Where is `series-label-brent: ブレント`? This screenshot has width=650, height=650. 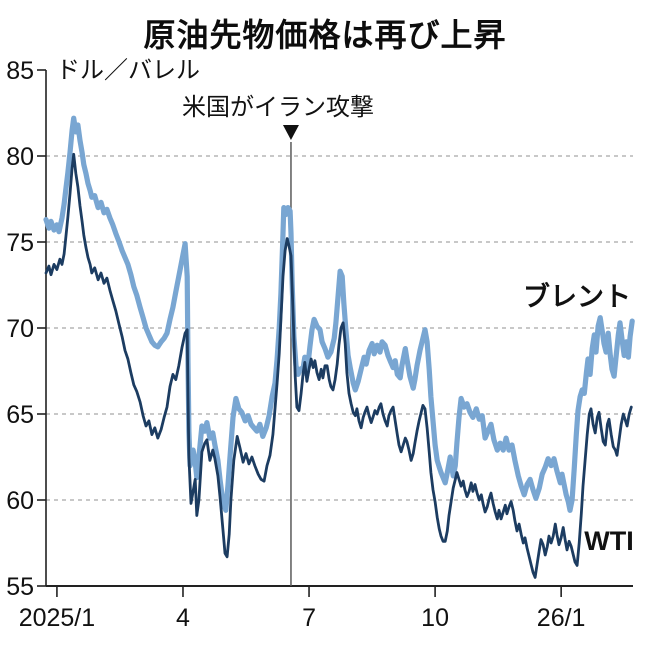
series-label-brent: ブレント is located at coordinates (577, 296).